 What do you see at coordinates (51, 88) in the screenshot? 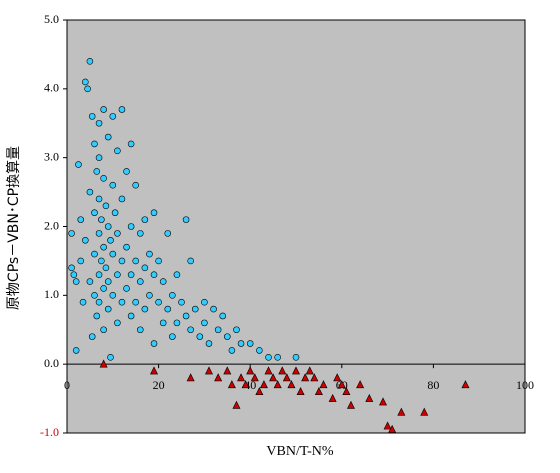
I see `y-tick-label: 4.0` at bounding box center [51, 88].